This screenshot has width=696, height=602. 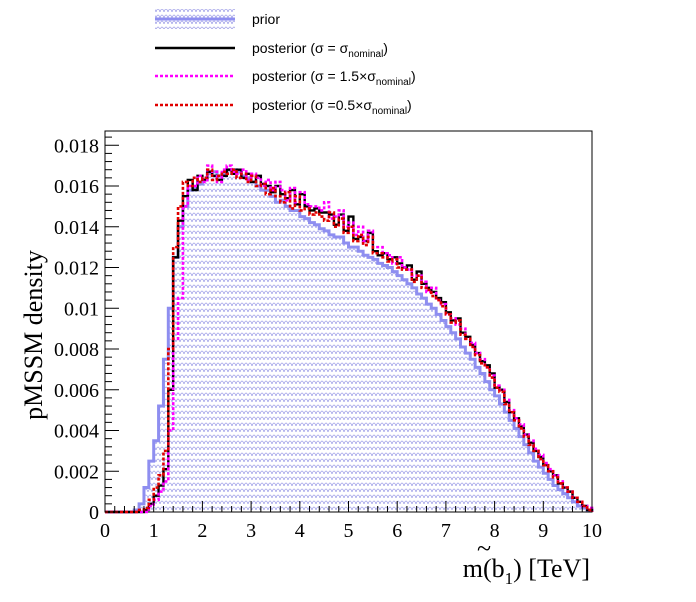 What do you see at coordinates (76, 350) in the screenshot?
I see `y-tick-label: 0.008` at bounding box center [76, 350].